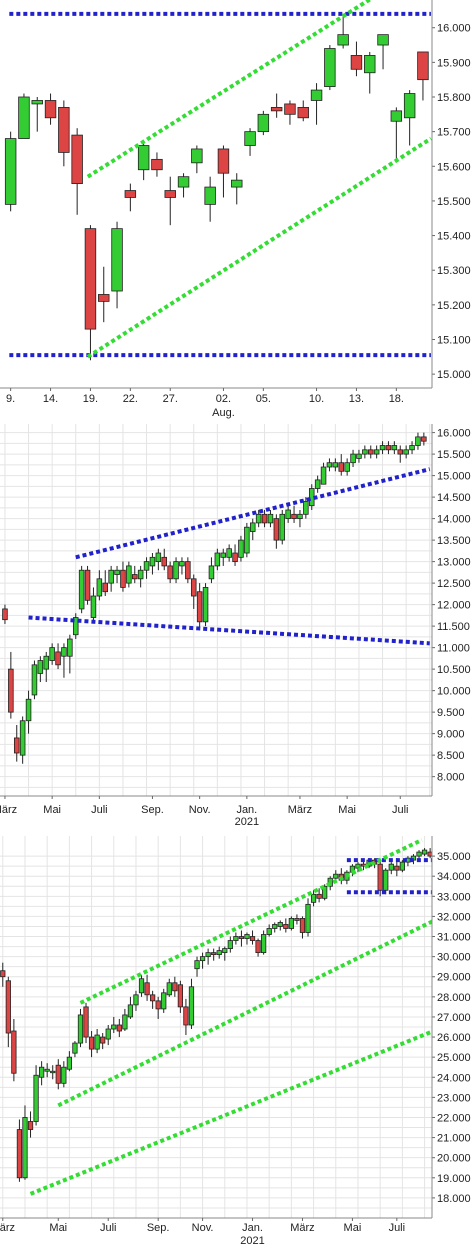  I want to click on x-tick-label: Nov., so click(203, 1228).